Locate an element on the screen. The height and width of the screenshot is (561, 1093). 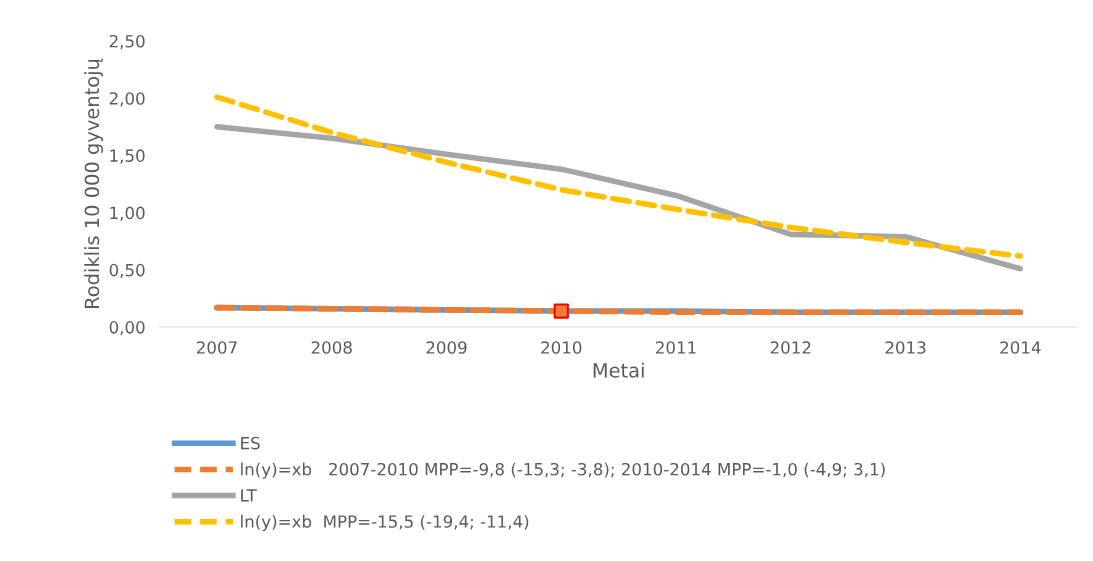
x-tick-label: 2014 is located at coordinates (1020, 347).